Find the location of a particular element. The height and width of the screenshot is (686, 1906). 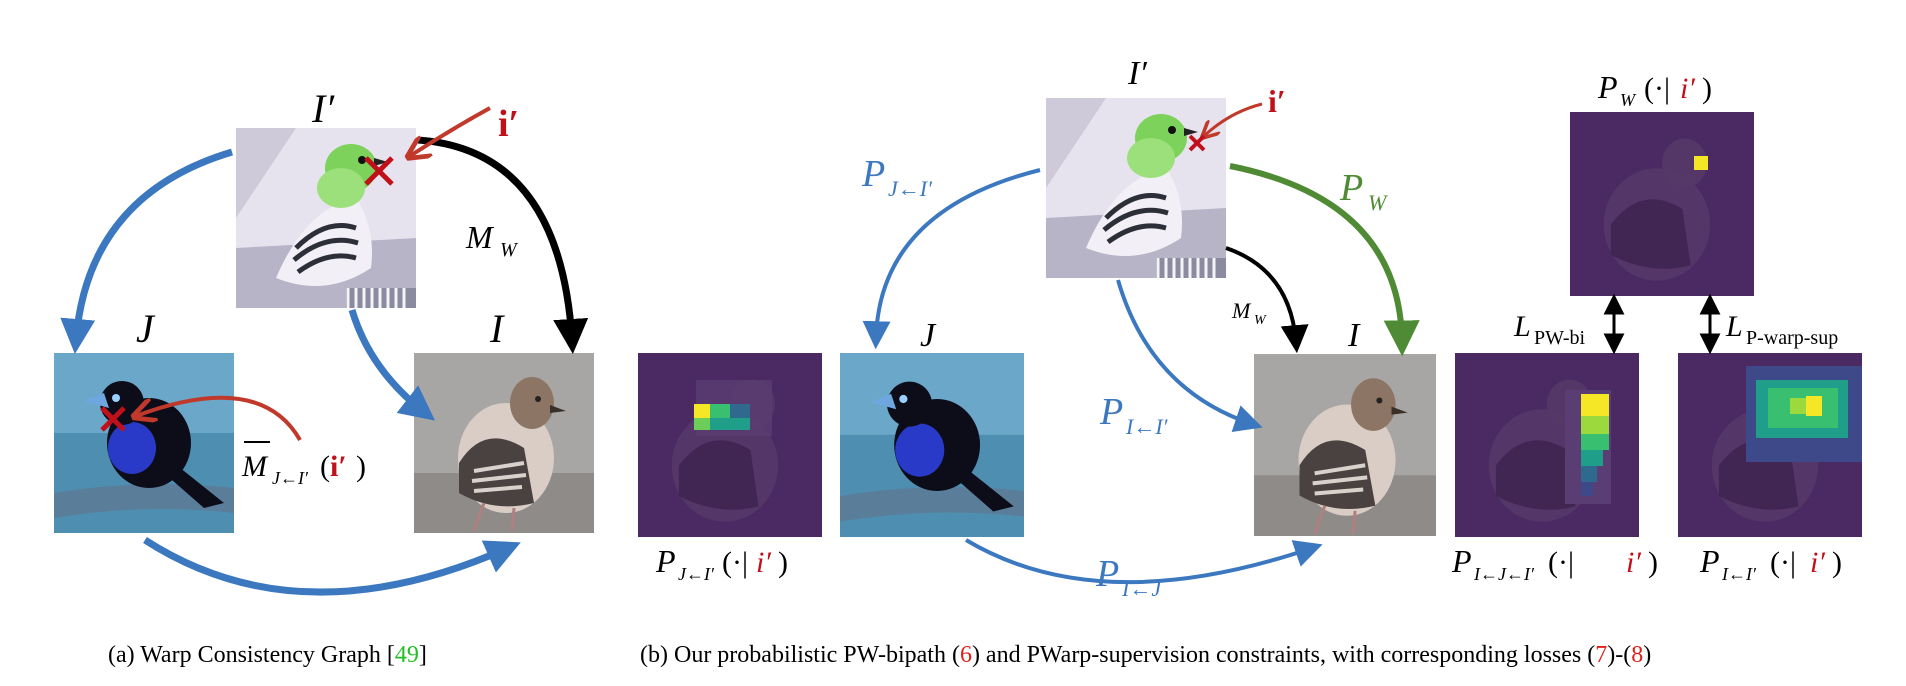

arrow-i-prime-pointer-b is located at coordinates (1233, 119).